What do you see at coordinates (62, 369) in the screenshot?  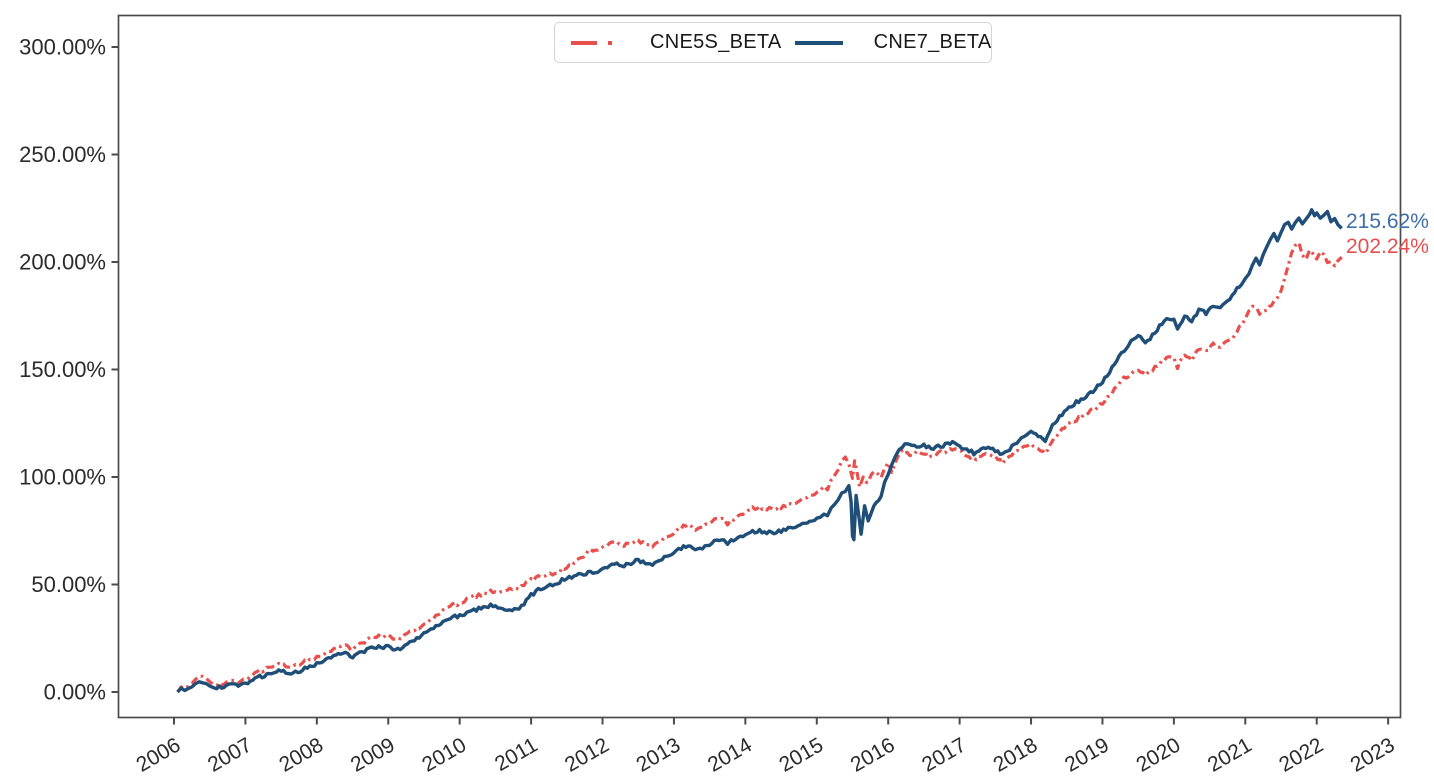 I see `y-tick-label: 150.00%` at bounding box center [62, 369].